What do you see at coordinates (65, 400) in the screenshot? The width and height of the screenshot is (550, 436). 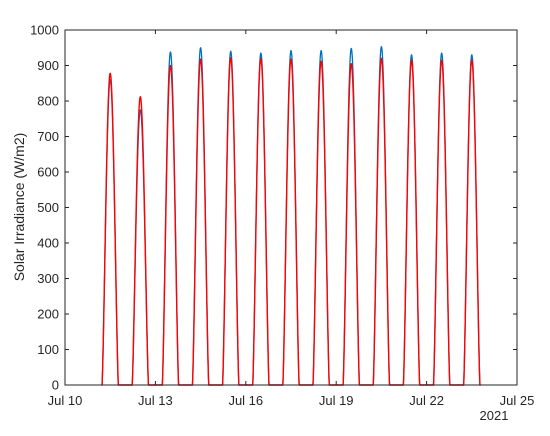 I see `x-tick-label: Jul 10` at bounding box center [65, 400].